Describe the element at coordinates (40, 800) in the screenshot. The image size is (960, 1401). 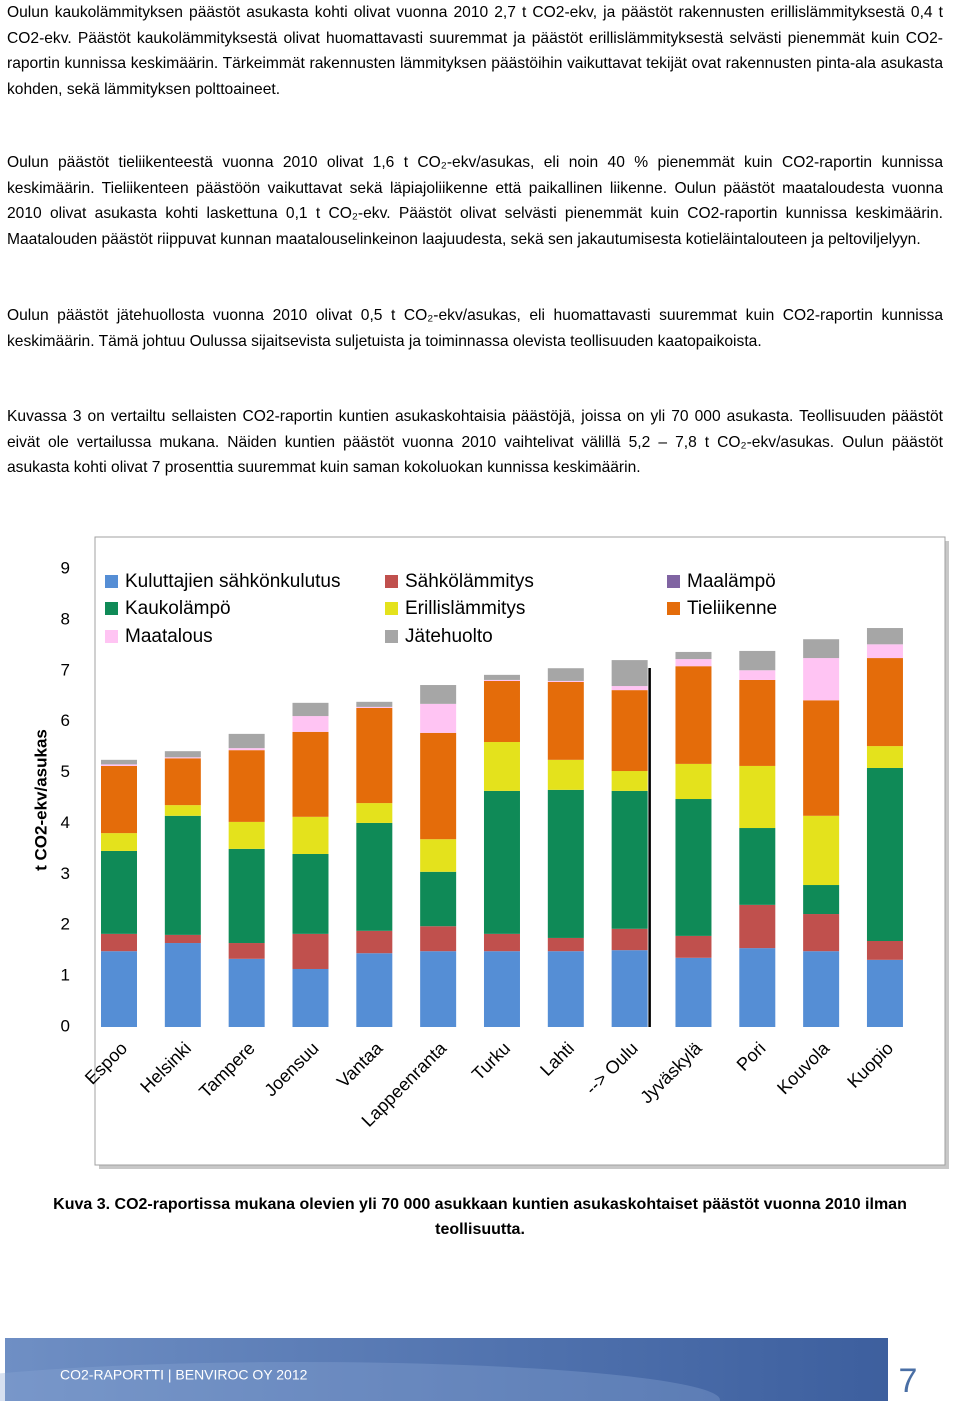
I see `y-axis-label: t CO2-ekv/asukas` at that location.